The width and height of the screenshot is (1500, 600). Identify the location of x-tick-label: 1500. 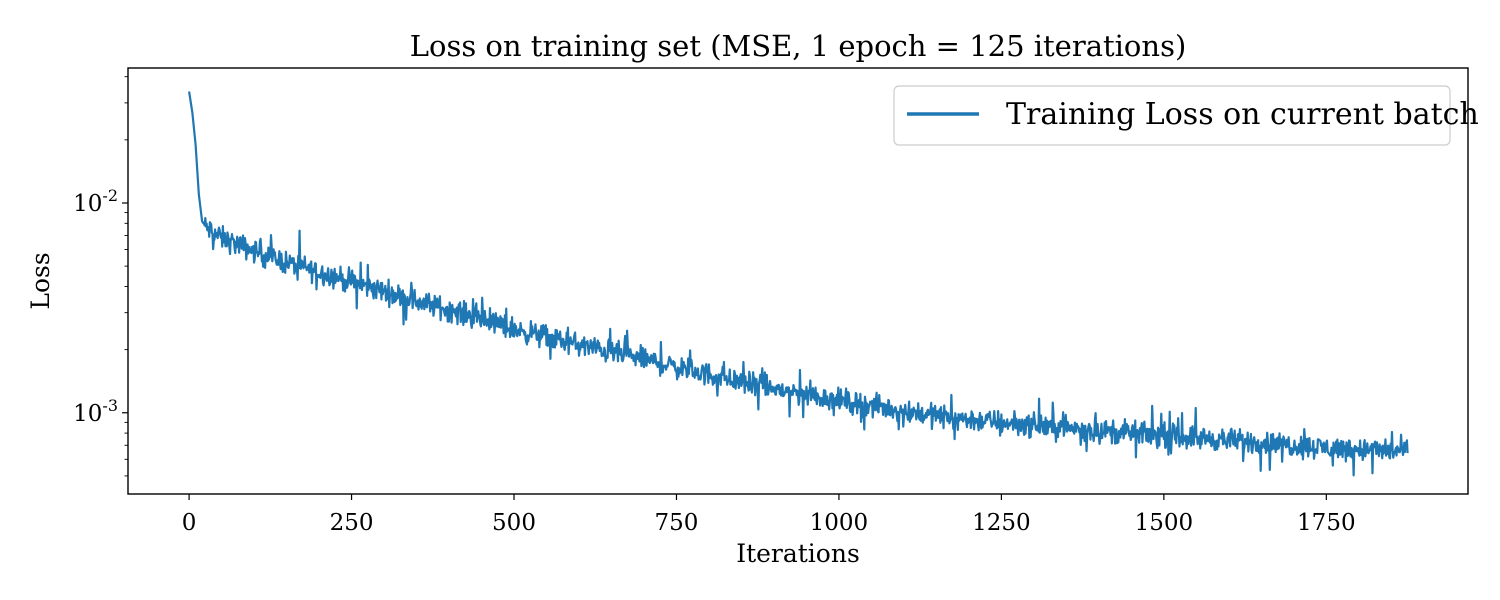
(1164, 523).